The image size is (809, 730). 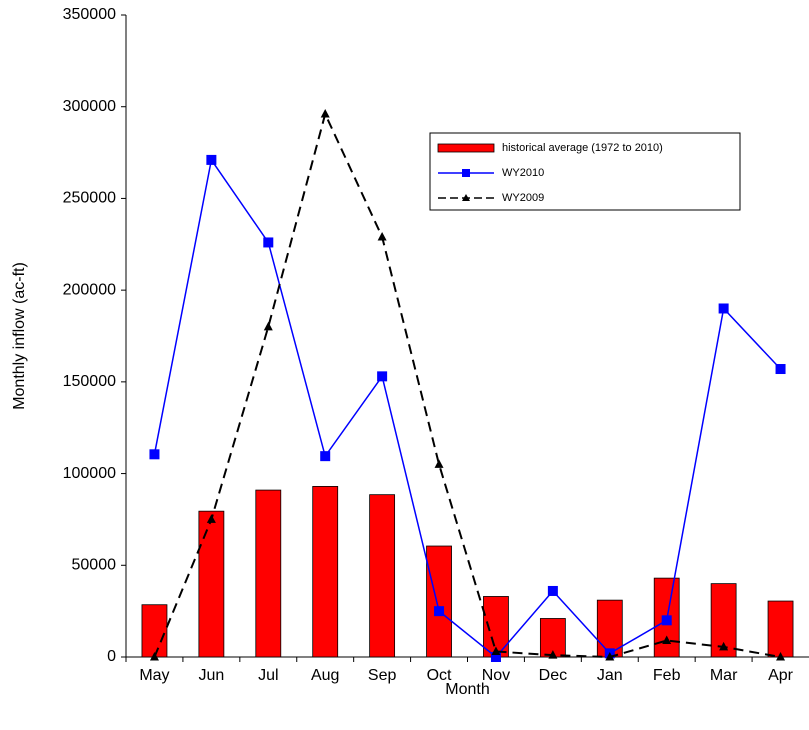 What do you see at coordinates (89, 381) in the screenshot?
I see `y-tick-label: 150000` at bounding box center [89, 381].